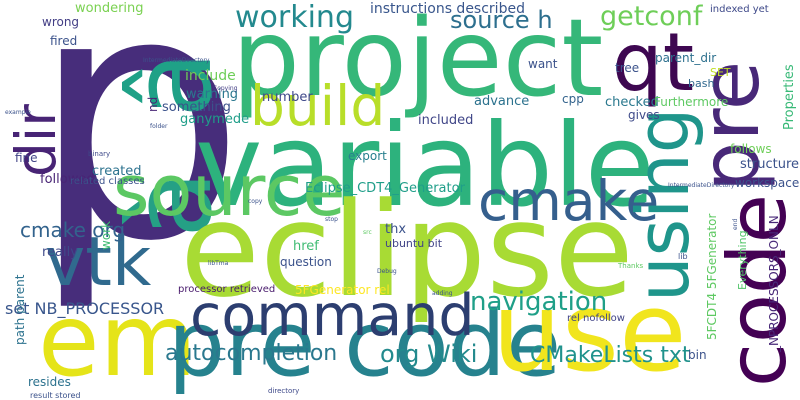 The image size is (800, 400). What do you see at coordinates (60, 252) in the screenshot?
I see `word: really` at bounding box center [60, 252].